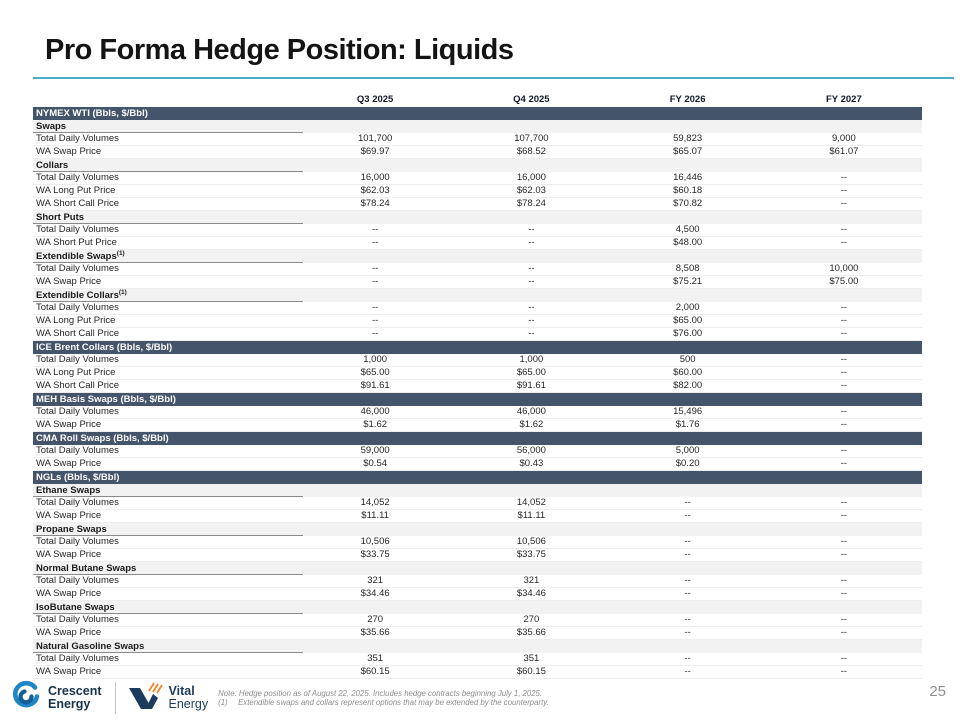 The height and width of the screenshot is (720, 960). What do you see at coordinates (477, 542) in the screenshot?
I see `table-row: Total Daily Volumes 10,506 10,506 -- --` at bounding box center [477, 542].